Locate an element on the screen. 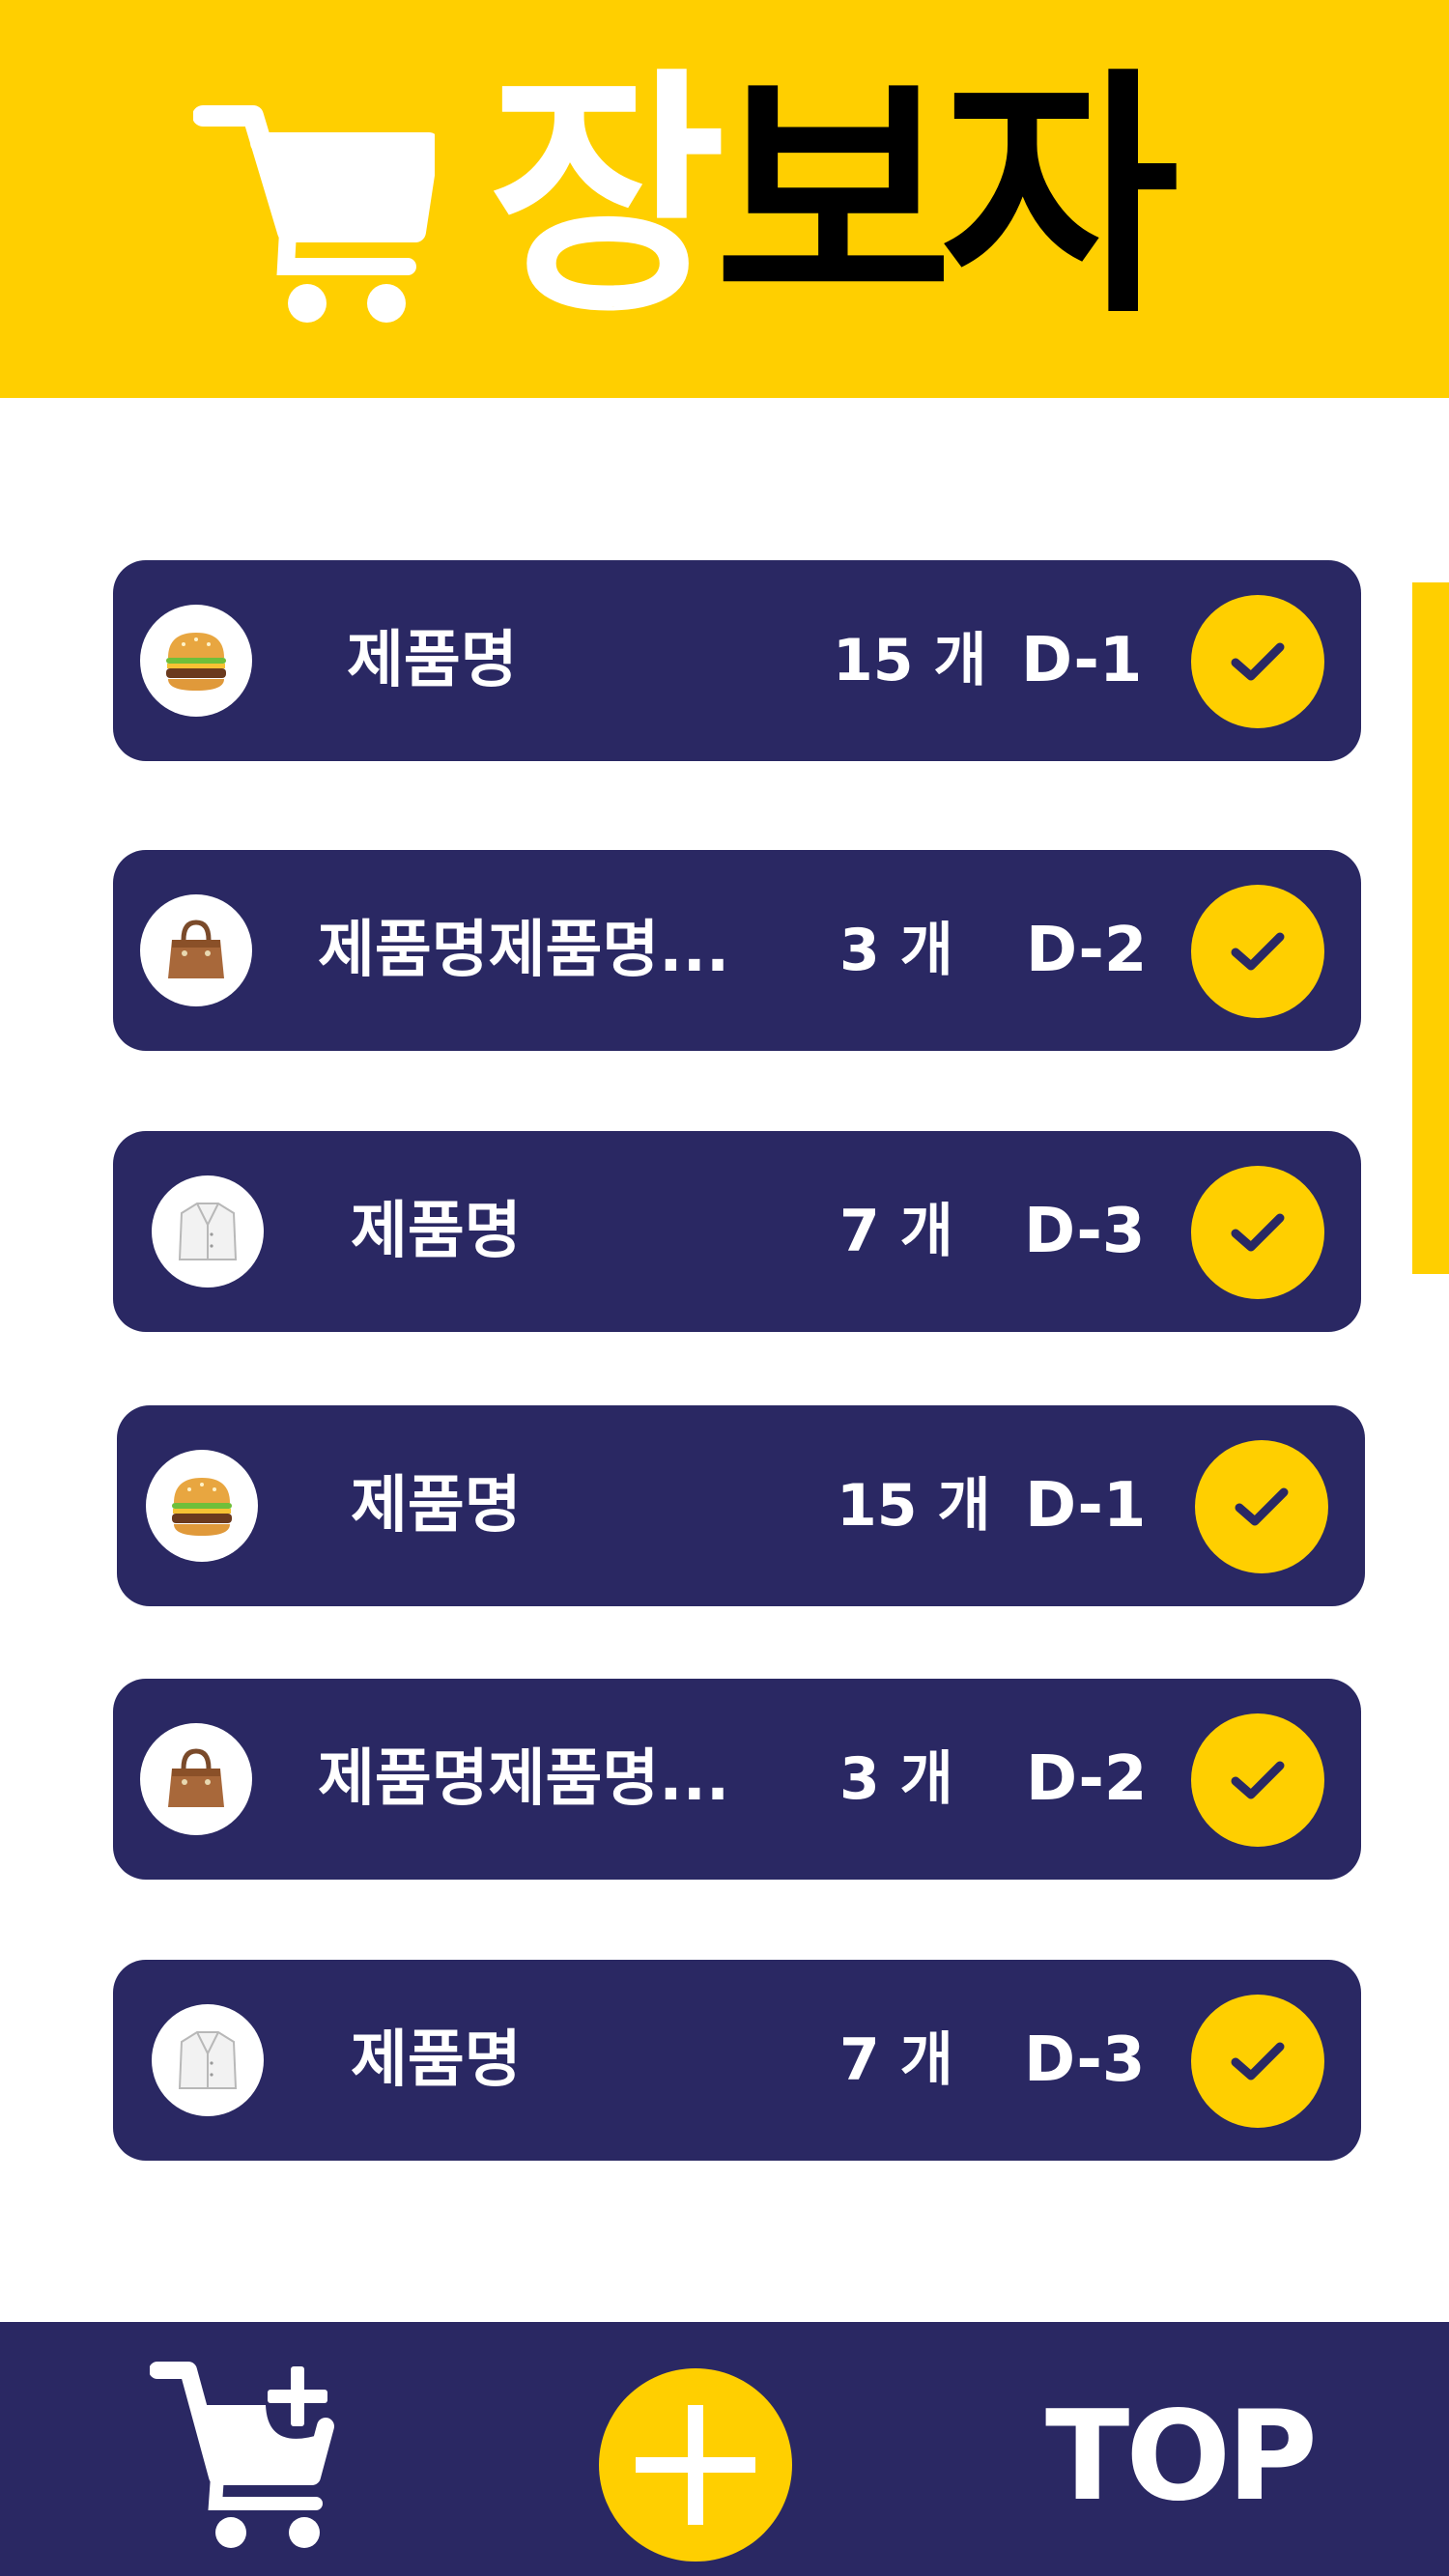 Image resolution: width=1449 pixels, height=2576 pixels. plus-icon is located at coordinates (695, 2465).